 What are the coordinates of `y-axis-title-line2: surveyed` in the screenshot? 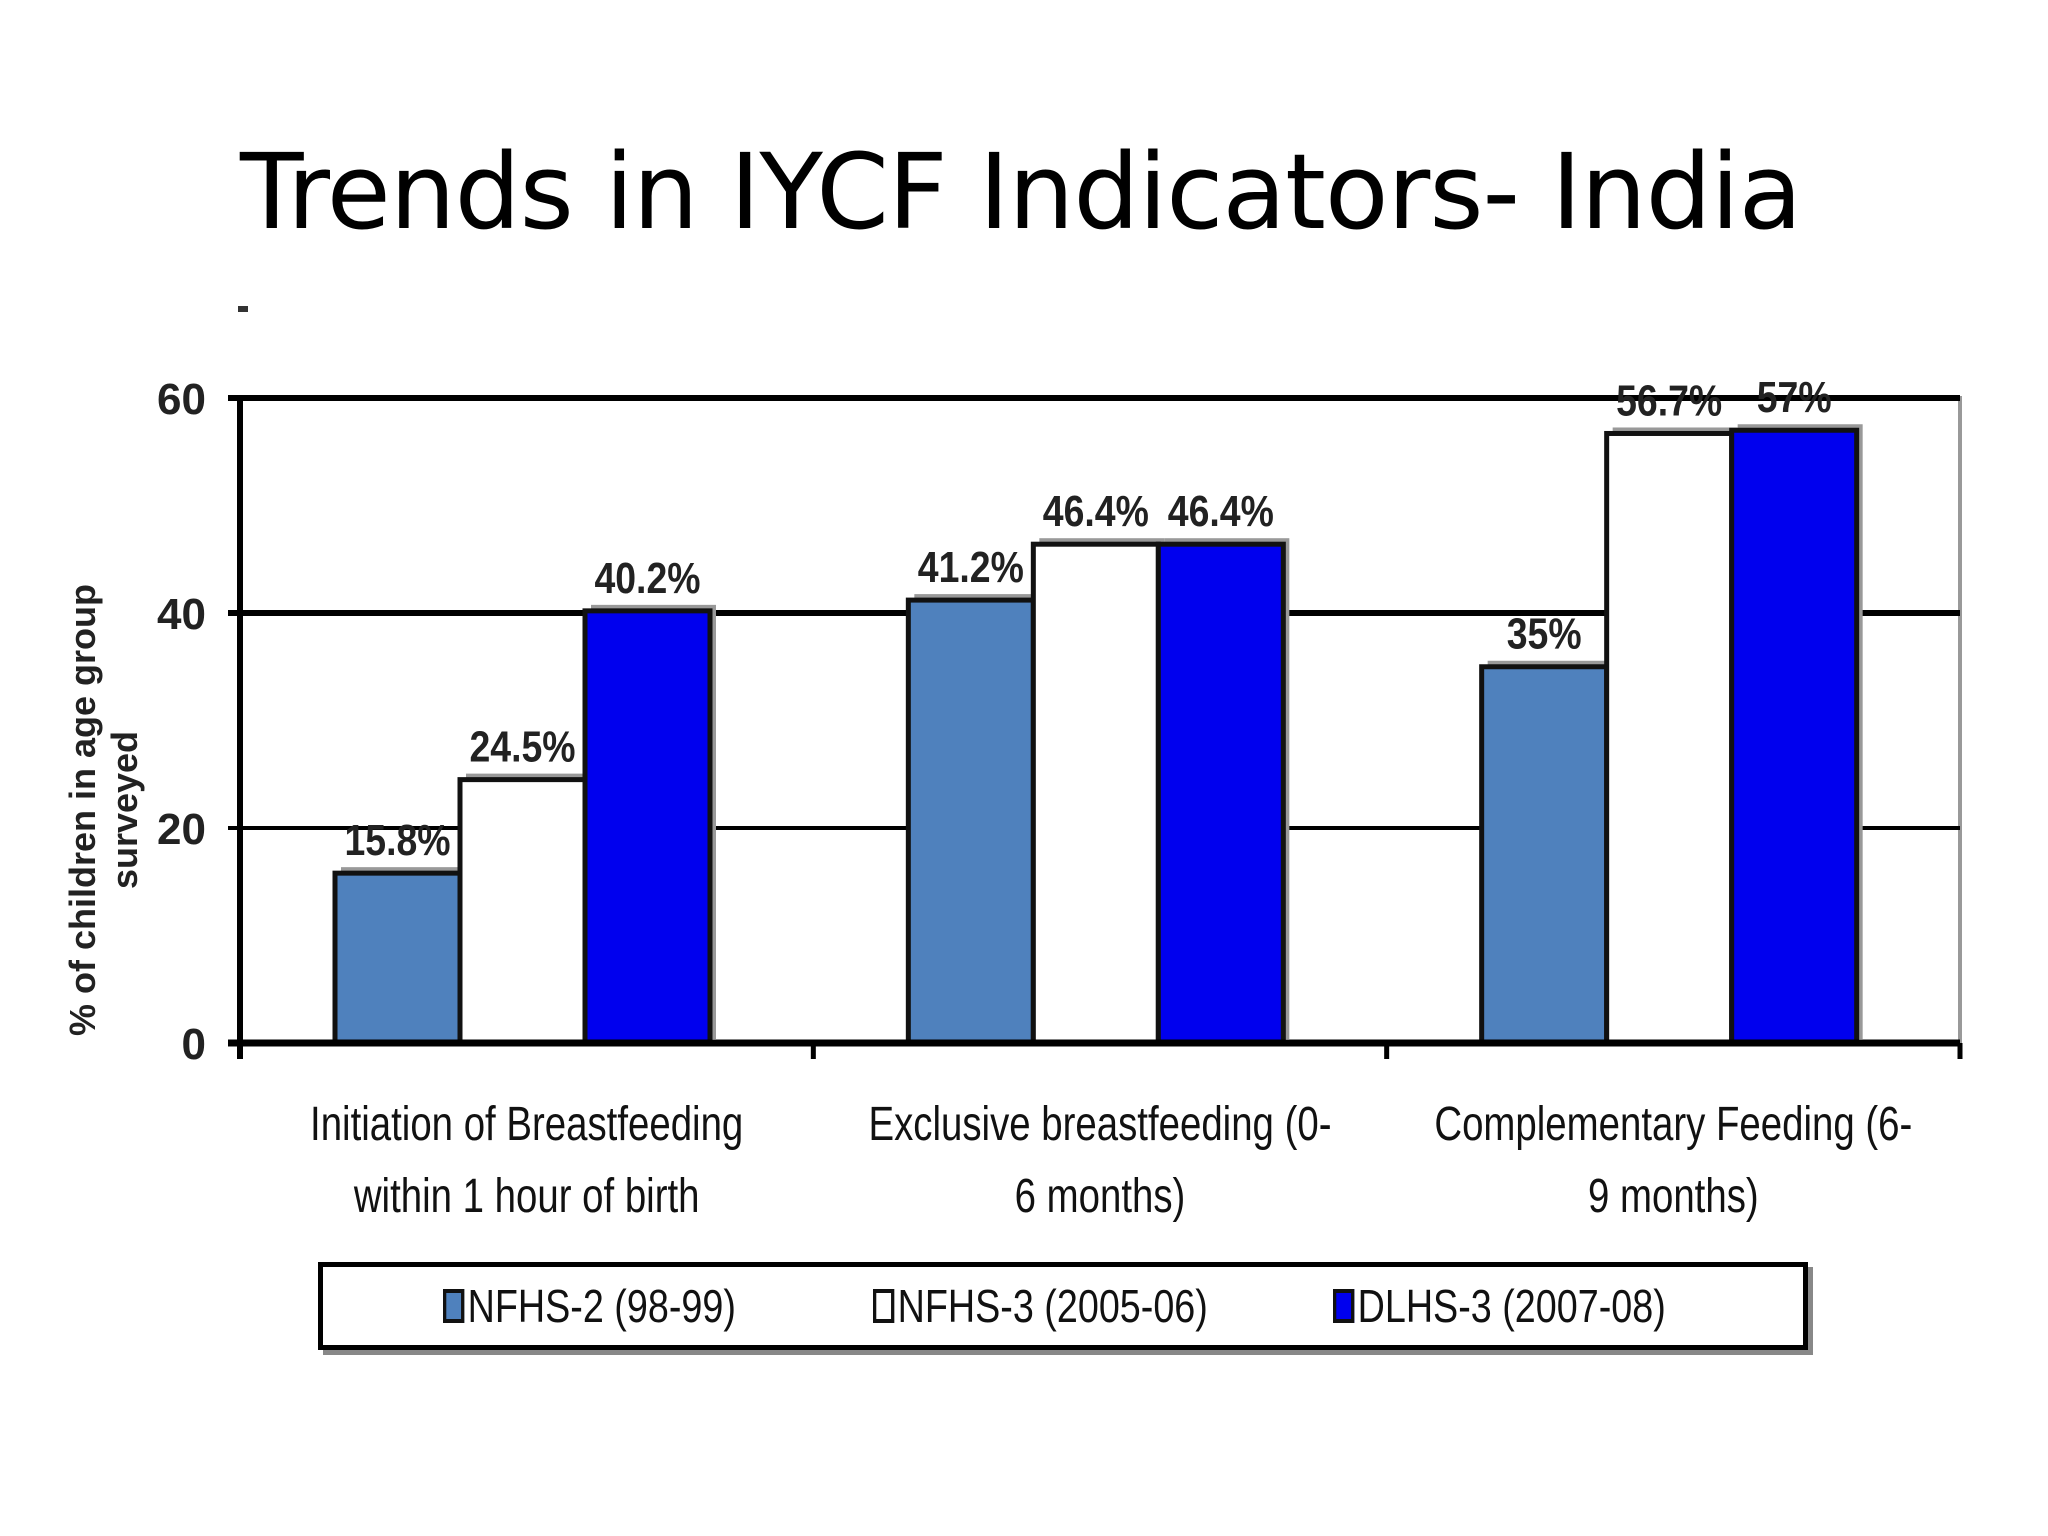 It's located at (124, 810).